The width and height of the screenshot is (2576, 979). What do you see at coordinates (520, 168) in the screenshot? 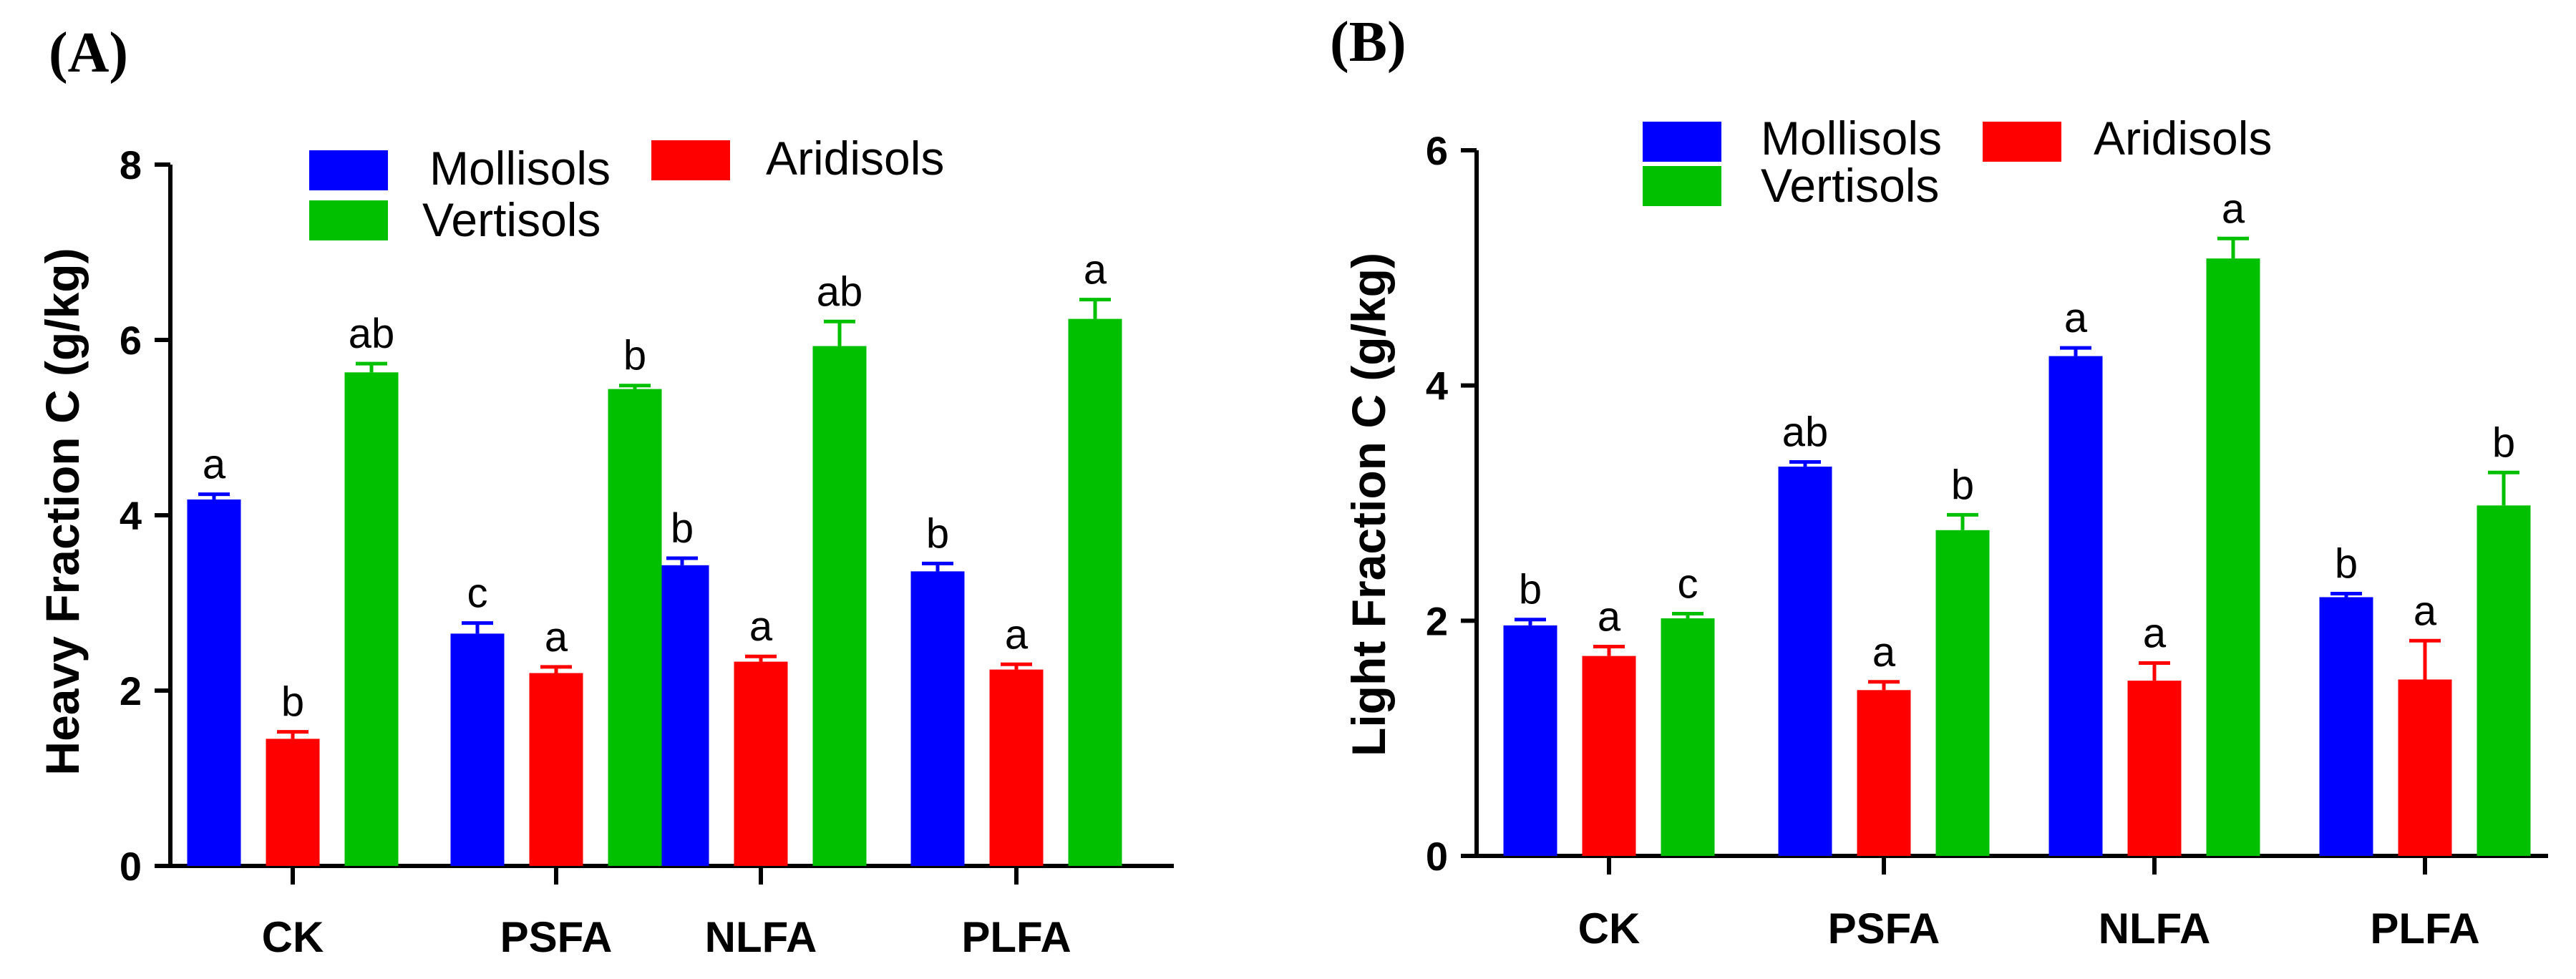
I see `panel-a-legend-label: Mollisols` at bounding box center [520, 168].